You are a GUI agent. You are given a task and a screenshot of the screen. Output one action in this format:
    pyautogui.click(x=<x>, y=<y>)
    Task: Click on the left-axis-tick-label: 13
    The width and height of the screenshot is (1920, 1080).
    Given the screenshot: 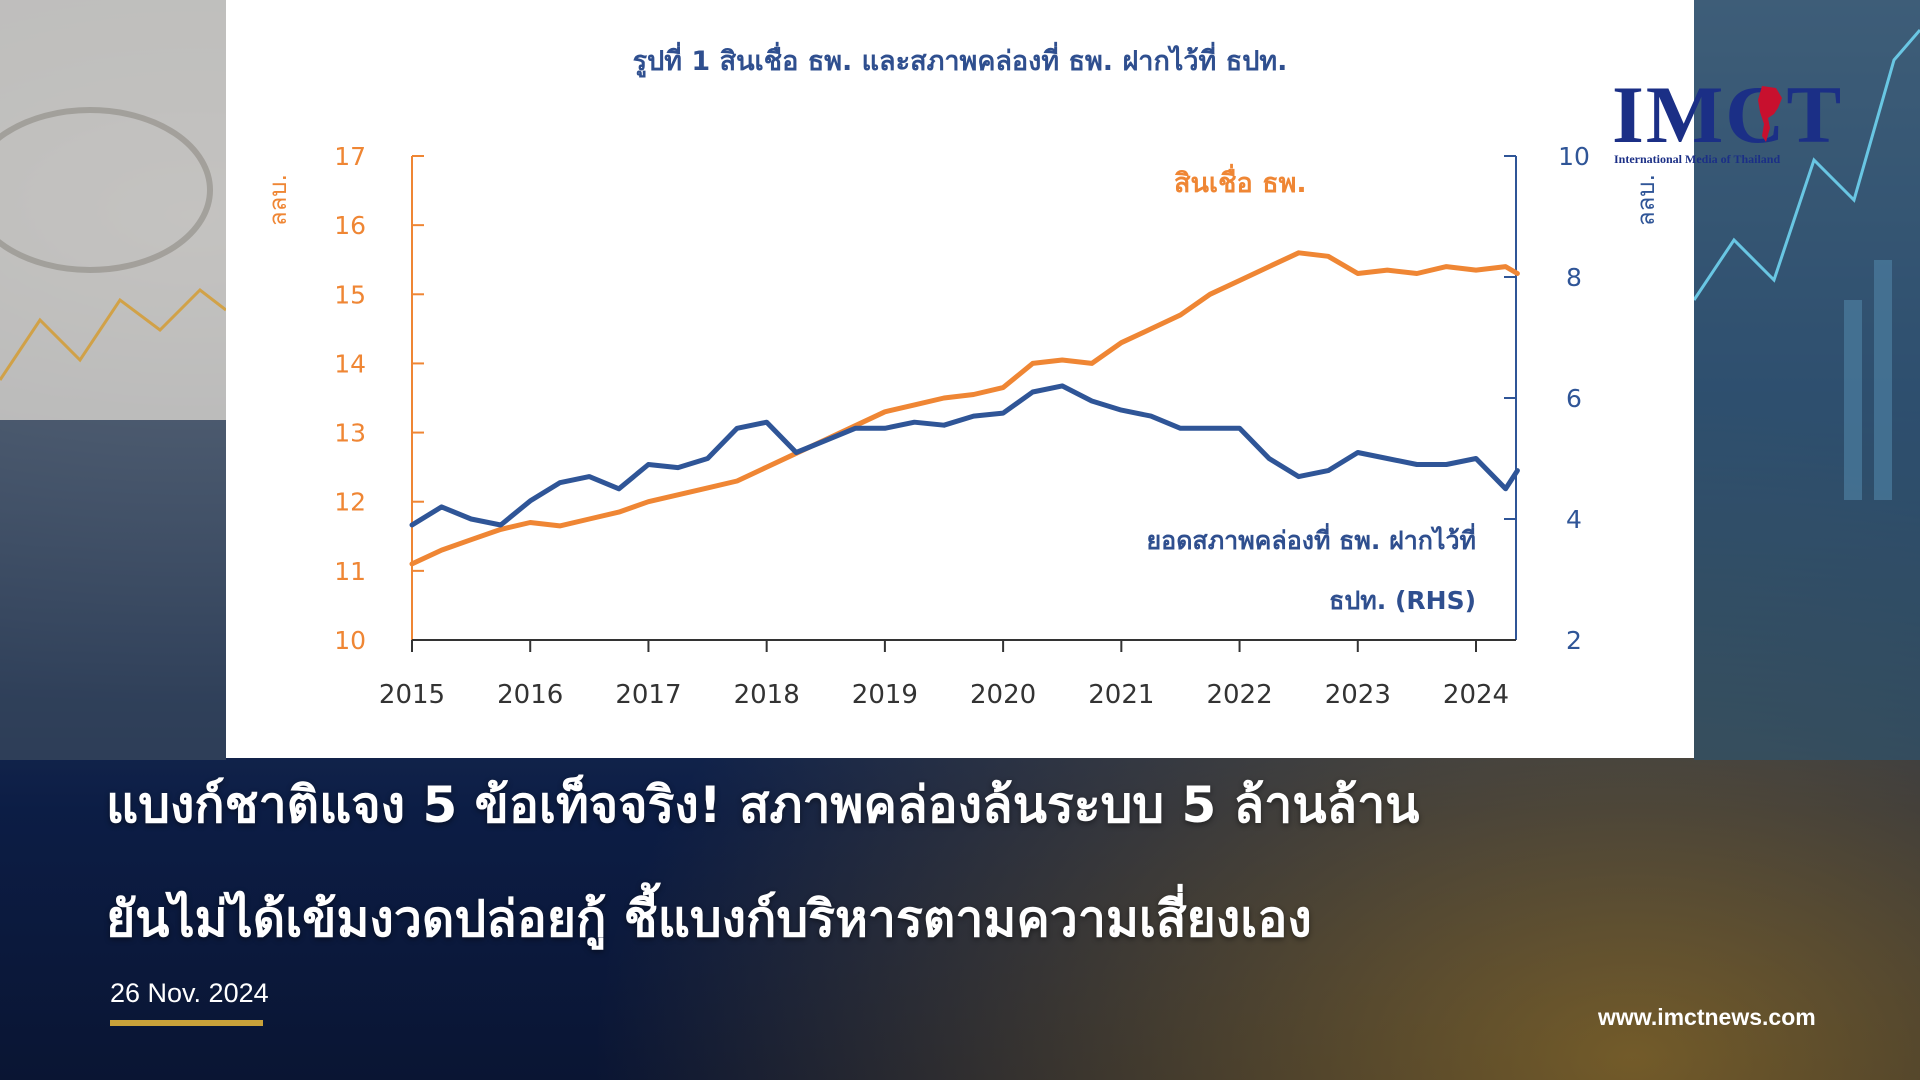 What is the action you would take?
    pyautogui.click(x=350, y=433)
    